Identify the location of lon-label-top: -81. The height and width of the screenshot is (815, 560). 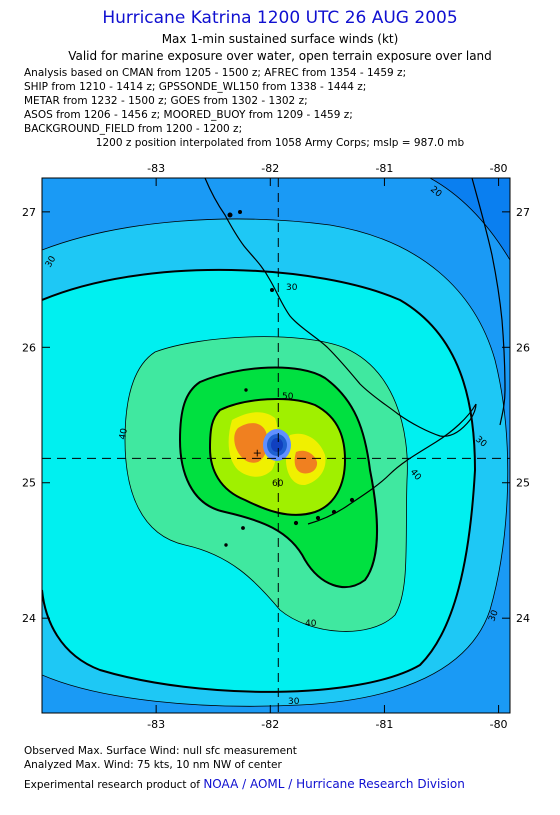
(384, 168).